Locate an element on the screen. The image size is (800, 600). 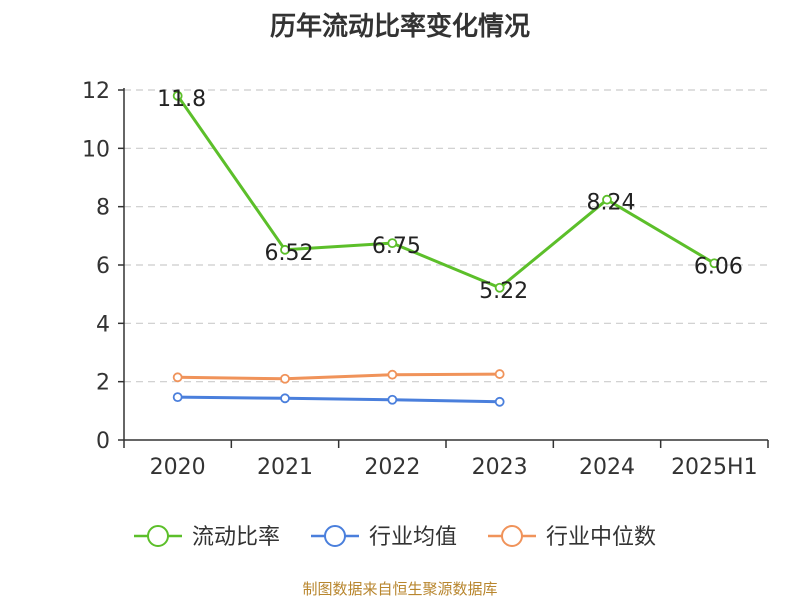
data-label: 5.22 is located at coordinates (503, 291).